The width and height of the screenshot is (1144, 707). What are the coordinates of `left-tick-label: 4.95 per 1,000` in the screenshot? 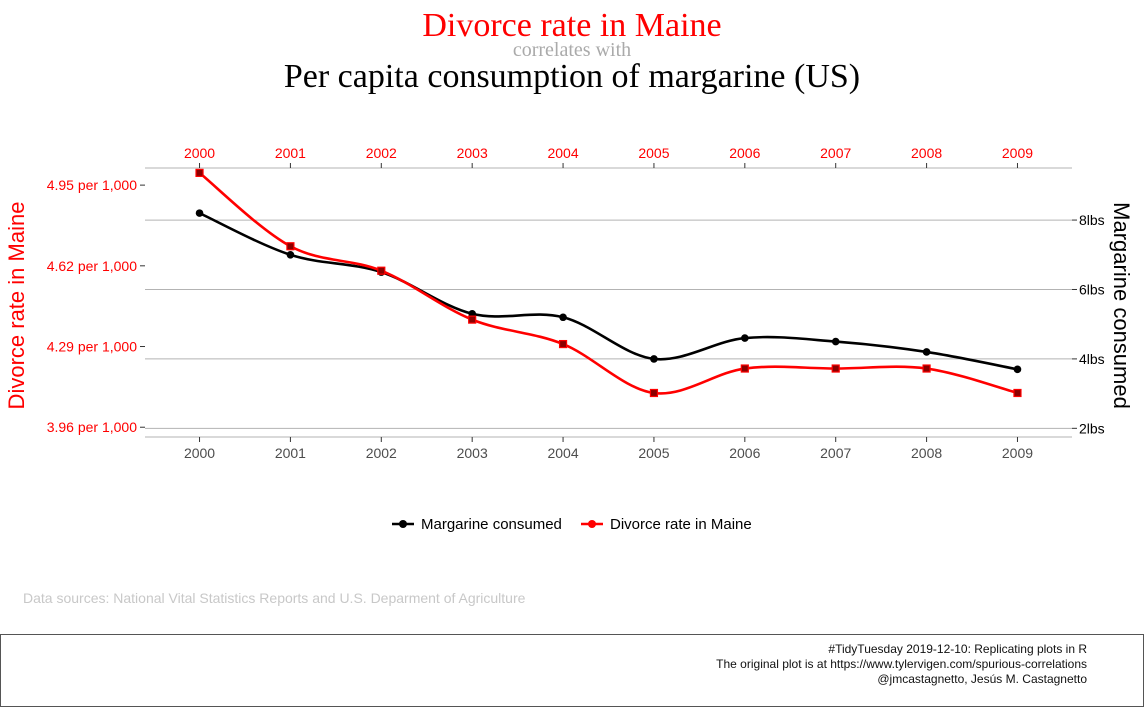 It's located at (92, 185).